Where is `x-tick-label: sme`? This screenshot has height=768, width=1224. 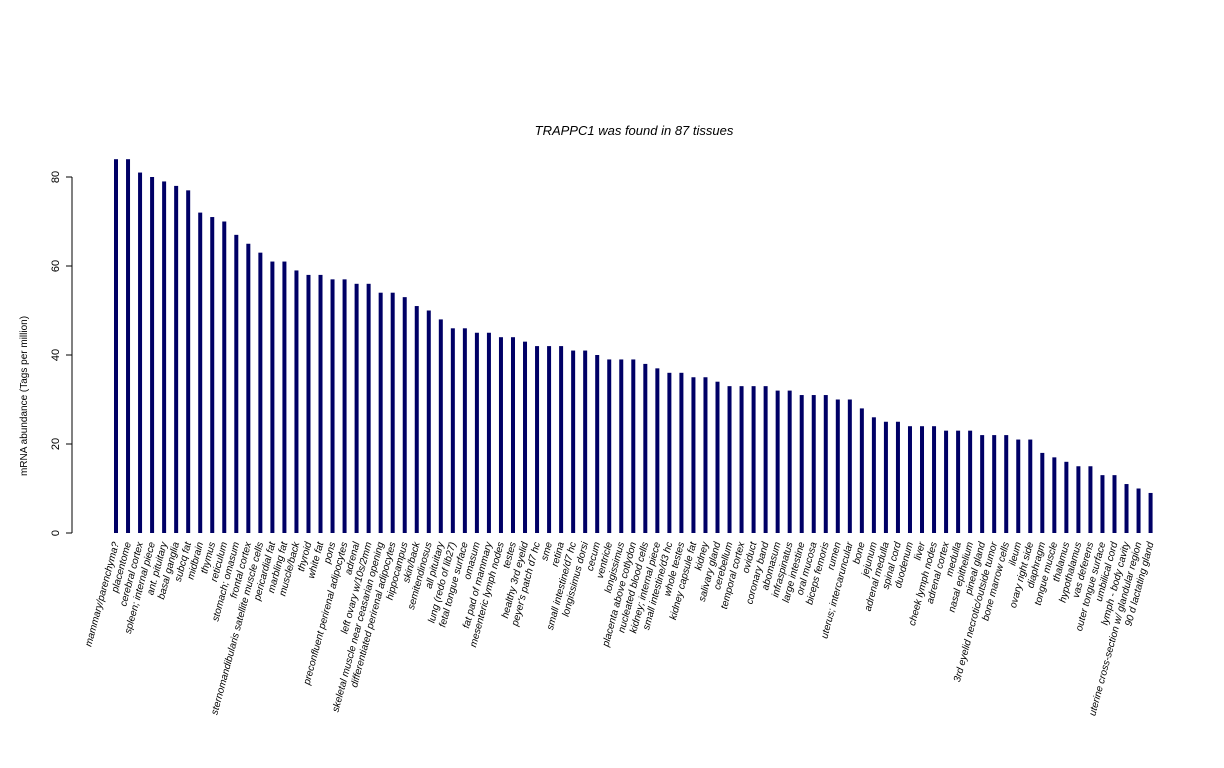
x-tick-label: sme is located at coordinates (547, 552).